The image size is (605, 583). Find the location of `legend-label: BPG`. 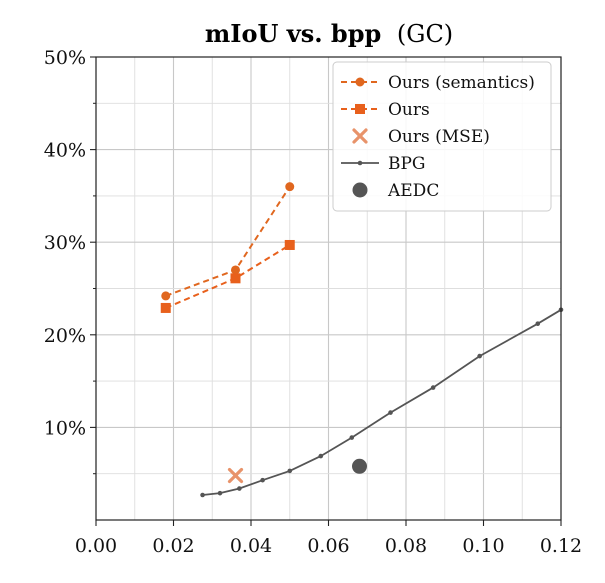

legend-label: BPG is located at coordinates (407, 164).